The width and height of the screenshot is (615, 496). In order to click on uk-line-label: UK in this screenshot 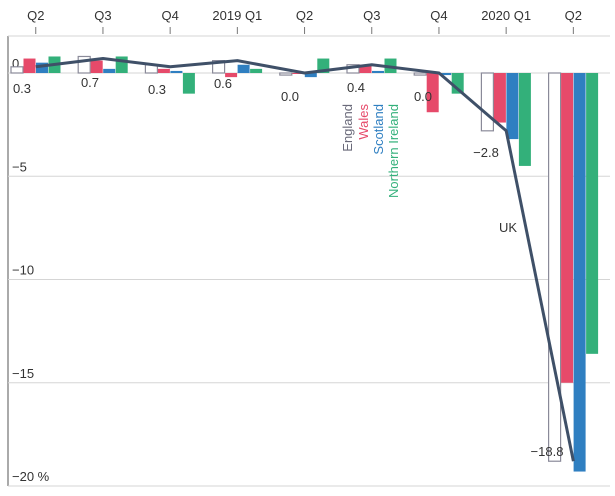, I will do `click(508, 227)`.